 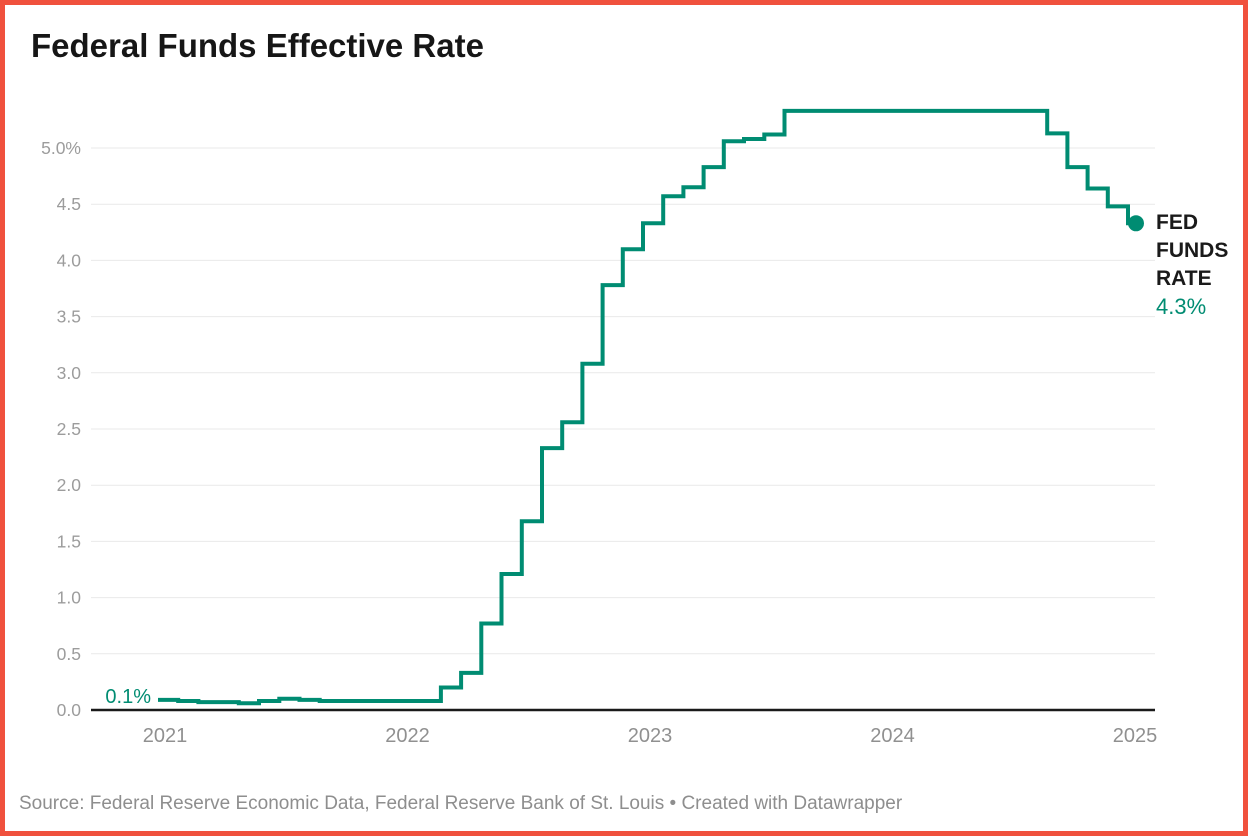 I want to click on series-label-line-1: FED, so click(x=1177, y=222).